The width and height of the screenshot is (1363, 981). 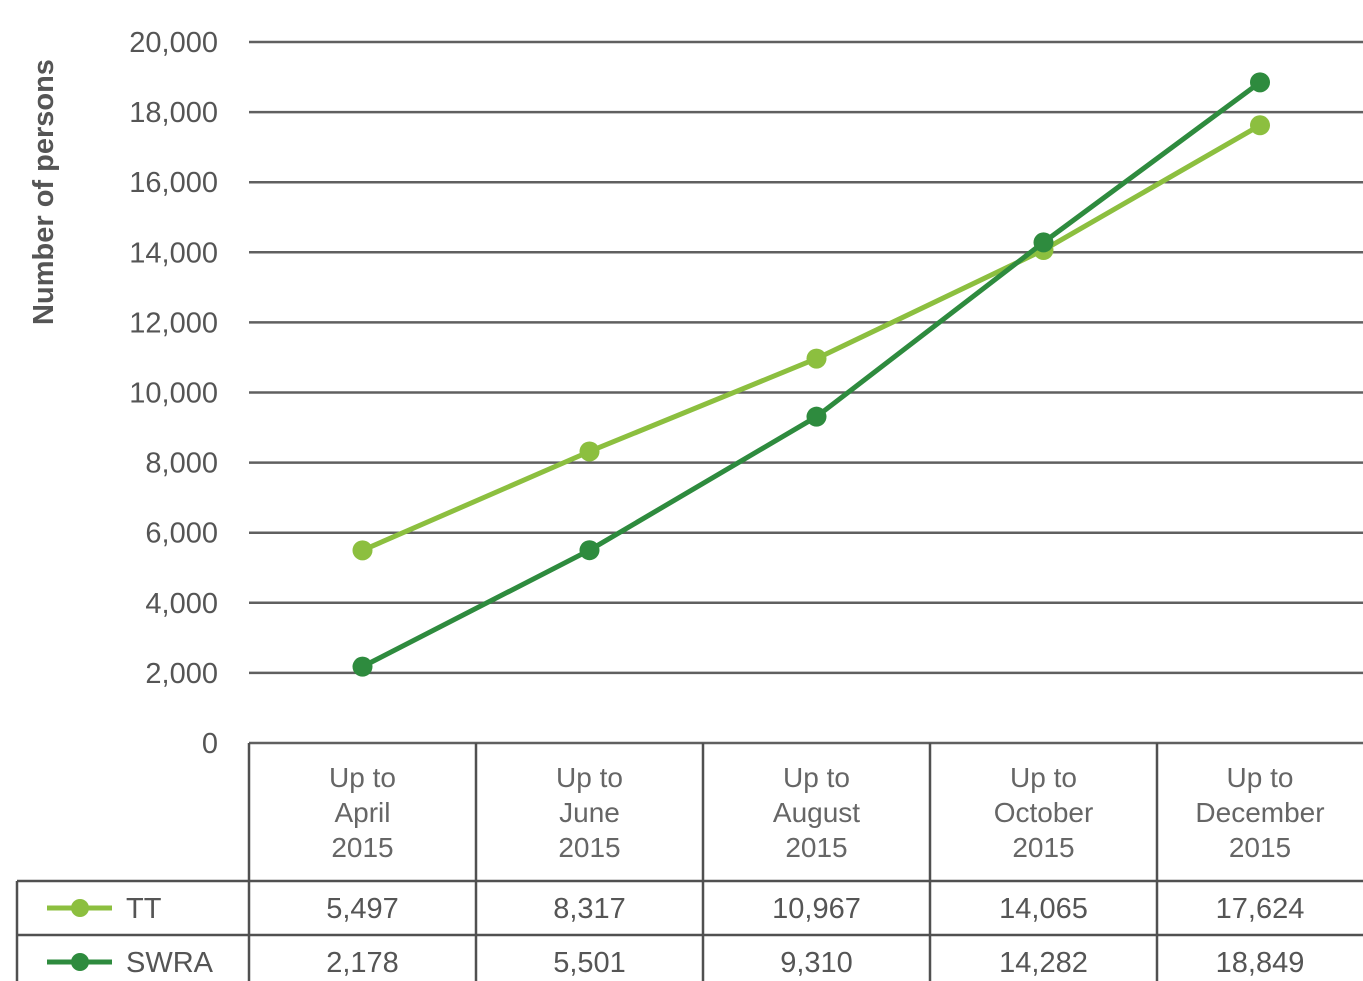 I want to click on table-value: 5,501, so click(x=589, y=963).